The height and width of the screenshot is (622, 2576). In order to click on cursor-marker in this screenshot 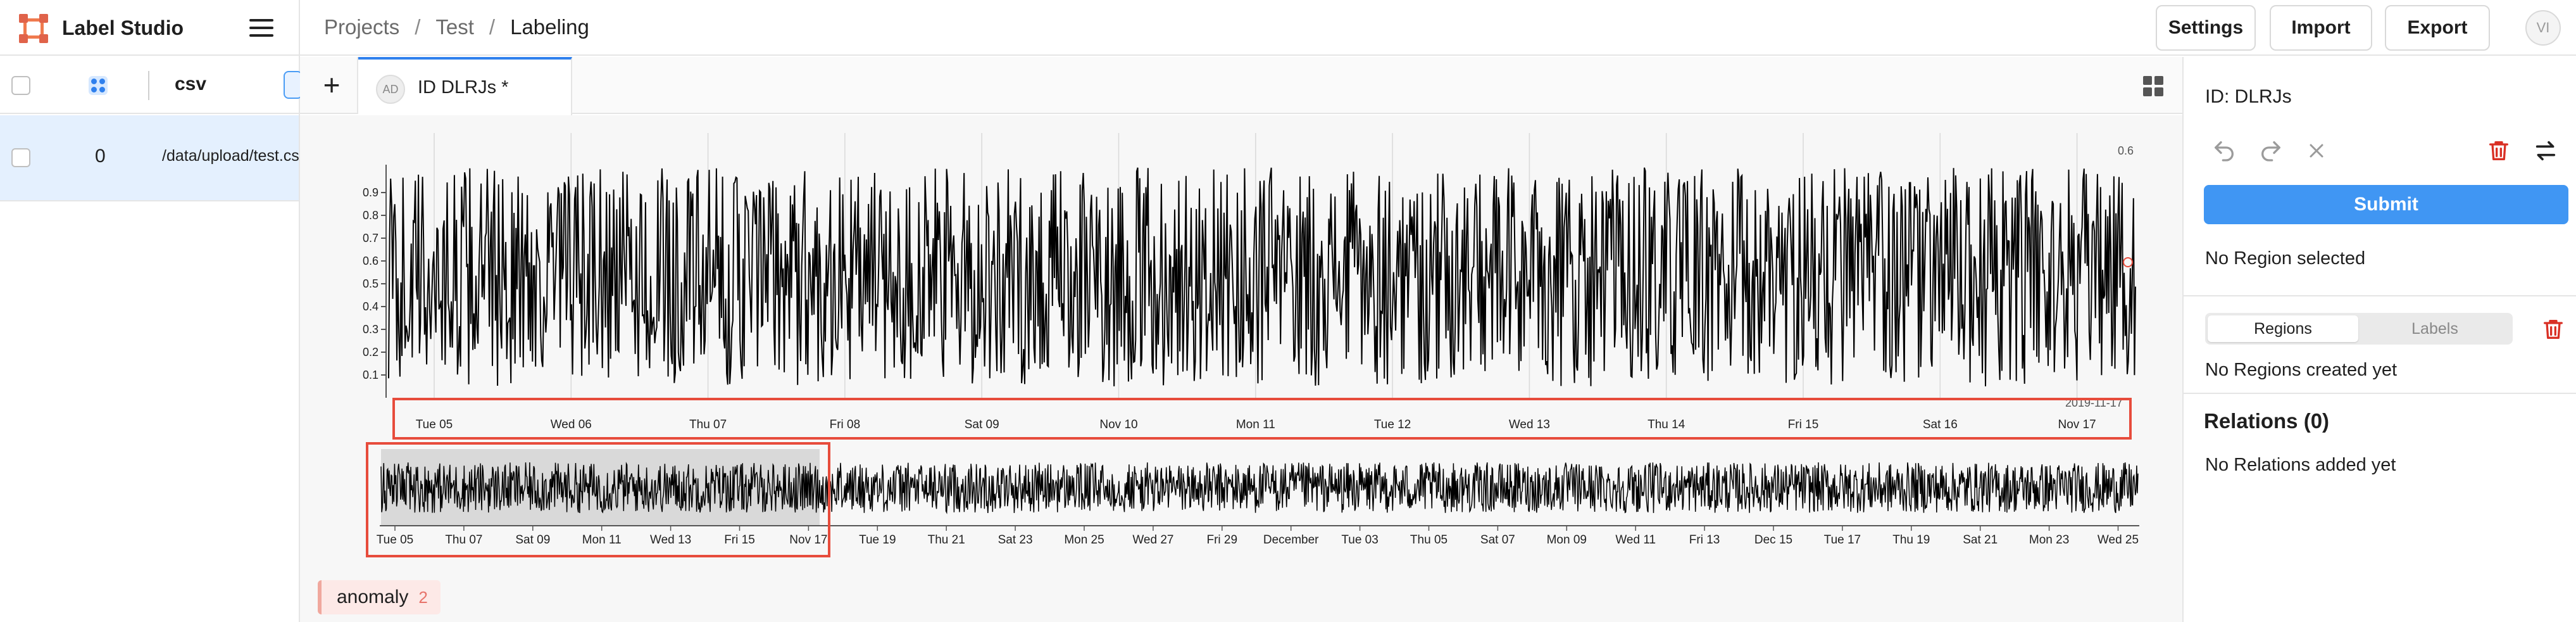, I will do `click(2128, 262)`.